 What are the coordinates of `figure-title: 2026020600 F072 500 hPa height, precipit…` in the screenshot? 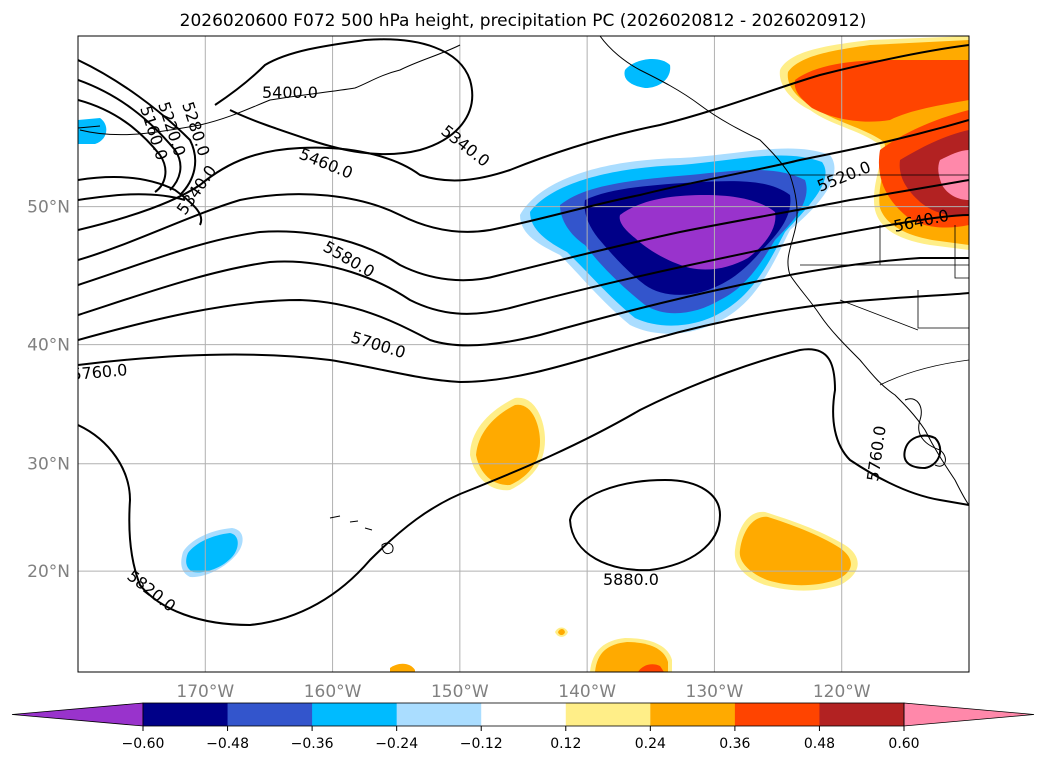 It's located at (523, 21).